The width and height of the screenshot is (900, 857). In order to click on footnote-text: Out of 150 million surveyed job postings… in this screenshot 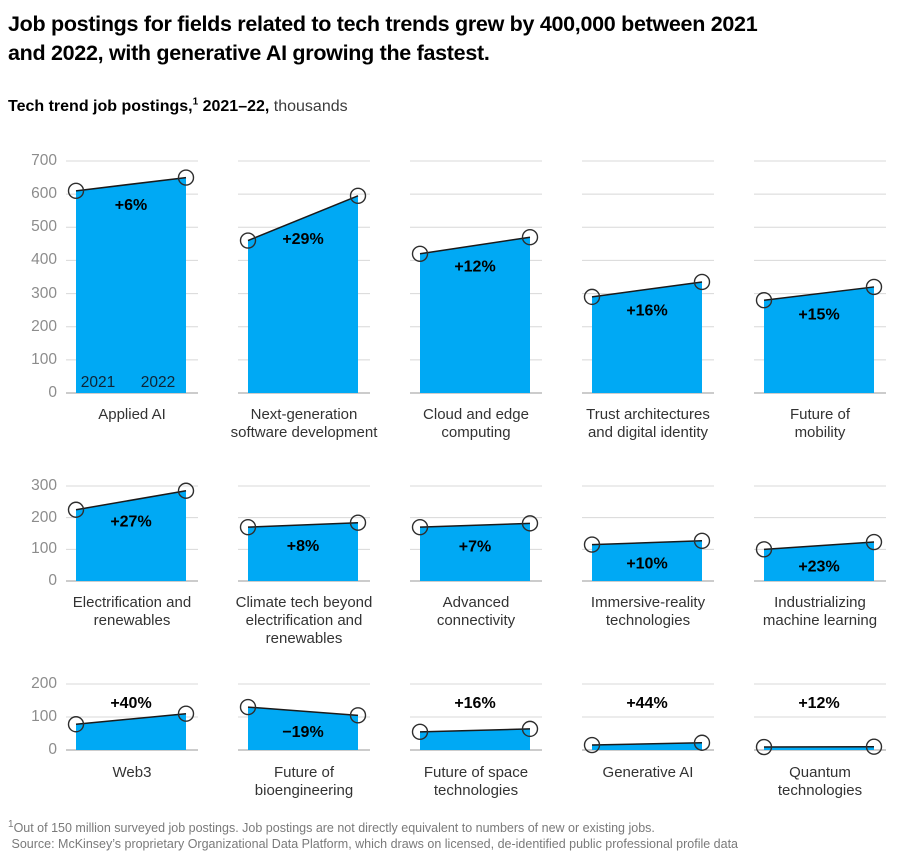, I will do `click(334, 828)`.